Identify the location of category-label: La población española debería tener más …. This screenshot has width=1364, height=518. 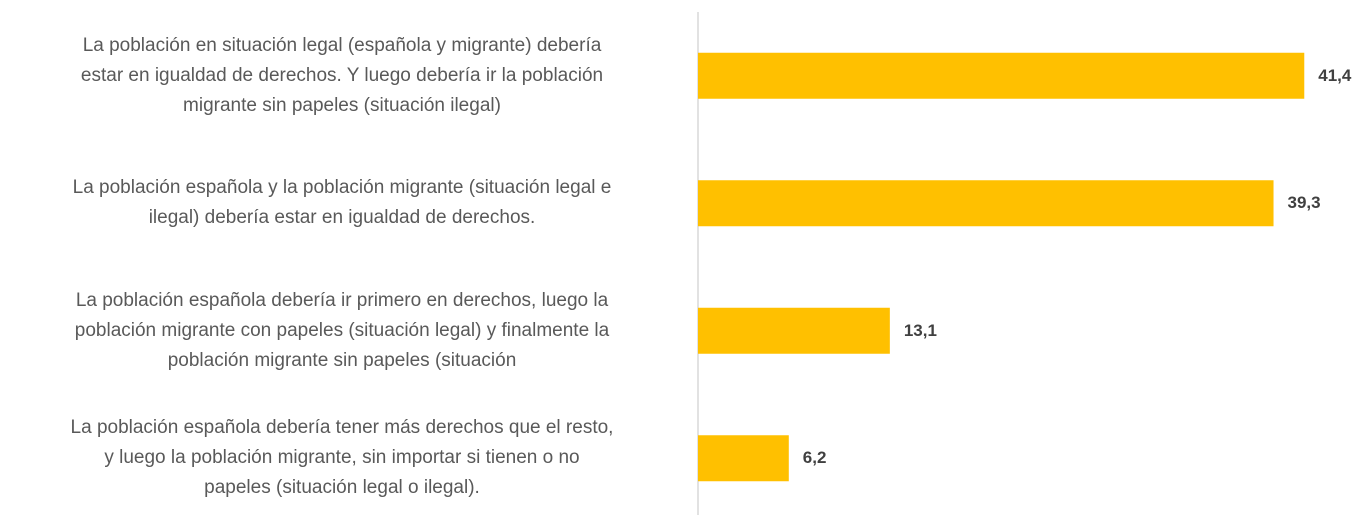
(342, 458).